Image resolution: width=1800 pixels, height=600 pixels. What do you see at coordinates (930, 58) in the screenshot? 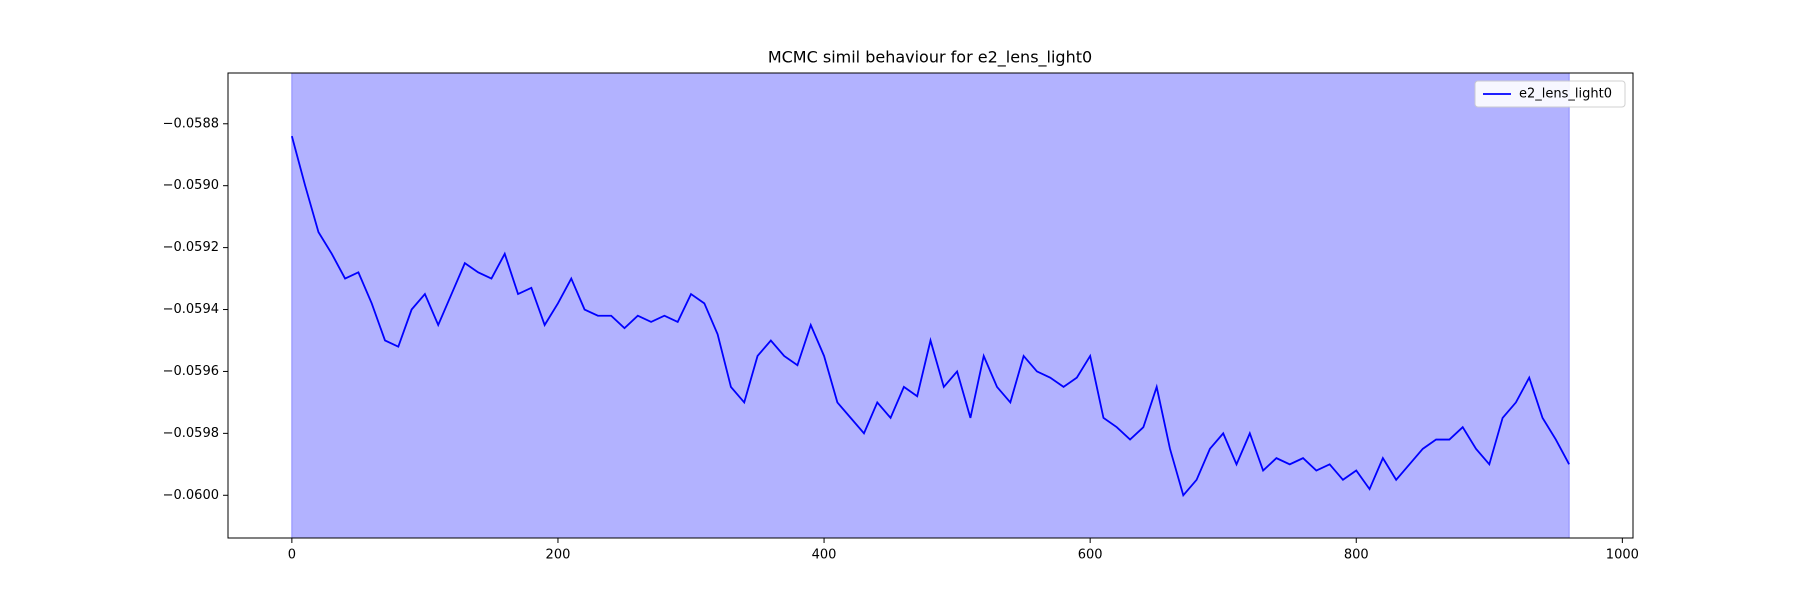
I see `chart-title: MCMC simil behaviour for e2_lens_light0` at bounding box center [930, 58].